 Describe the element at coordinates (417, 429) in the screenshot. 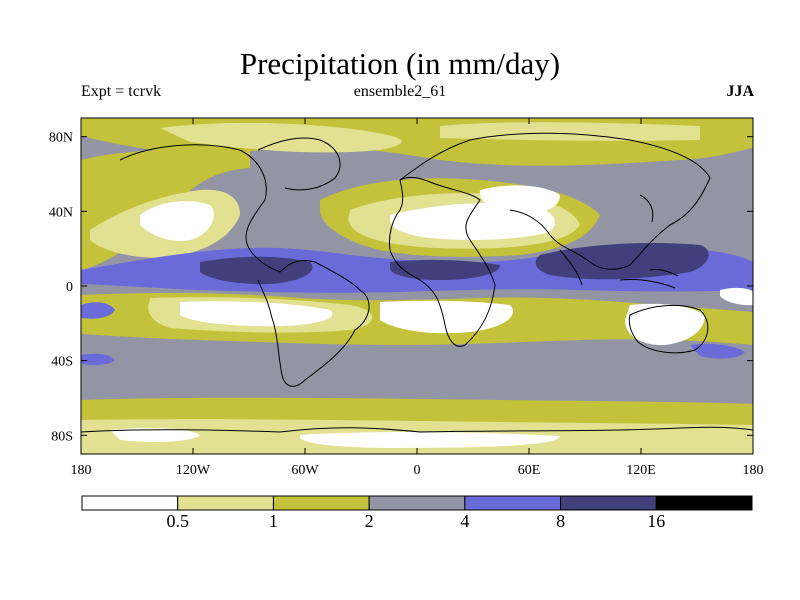

I see `coast-antarctica` at that location.